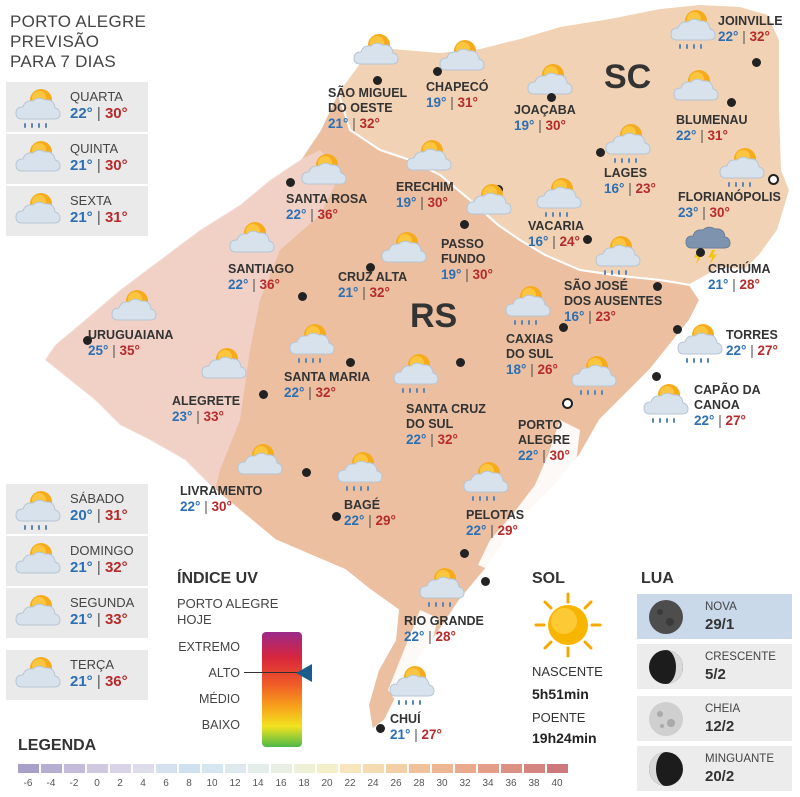  Describe the element at coordinates (712, 120) in the screenshot. I see `city-name: BLUMENAU` at that location.